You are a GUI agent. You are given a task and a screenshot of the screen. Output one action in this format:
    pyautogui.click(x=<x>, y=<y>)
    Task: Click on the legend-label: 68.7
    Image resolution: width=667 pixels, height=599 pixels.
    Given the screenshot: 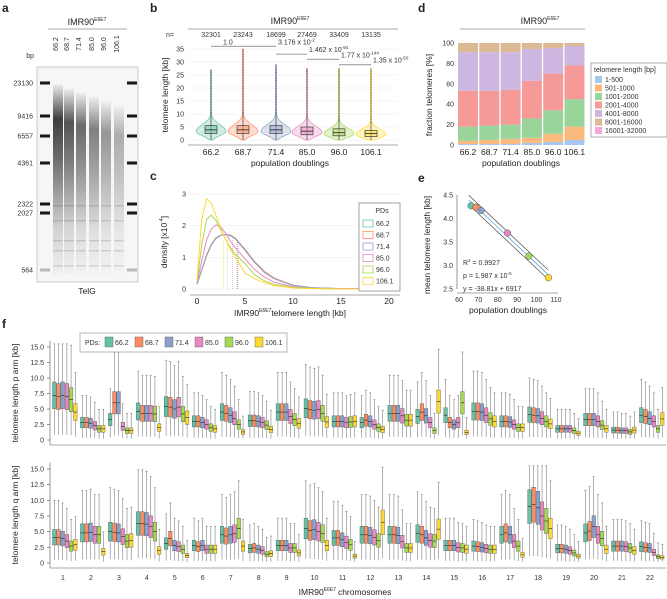 What is the action you would take?
    pyautogui.click(x=152, y=343)
    